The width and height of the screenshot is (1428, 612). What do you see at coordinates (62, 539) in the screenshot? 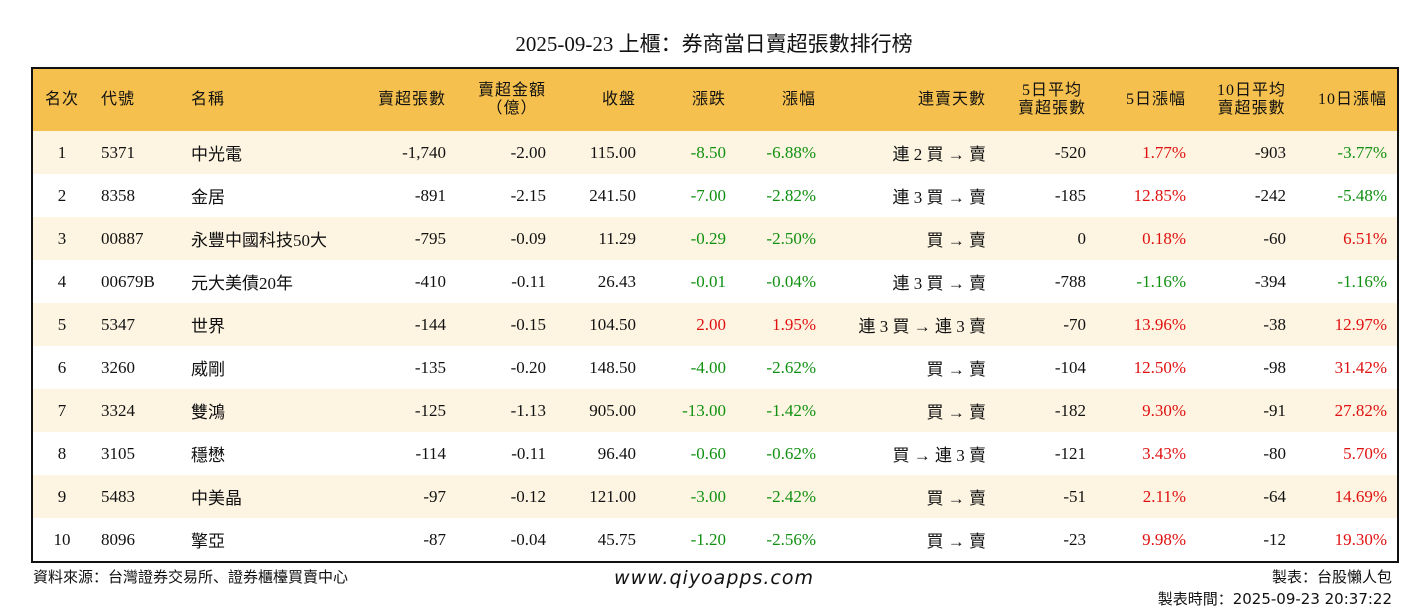
I see `table-cell: 10` at bounding box center [62, 539].